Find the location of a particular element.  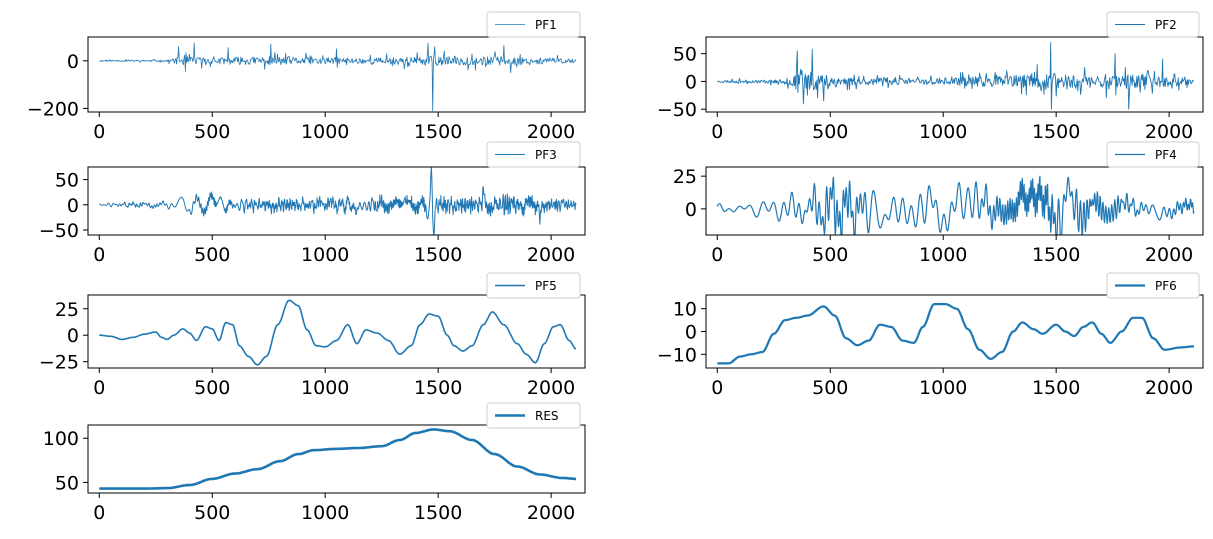

legend-pf5: PF5 is located at coordinates (533, 285).